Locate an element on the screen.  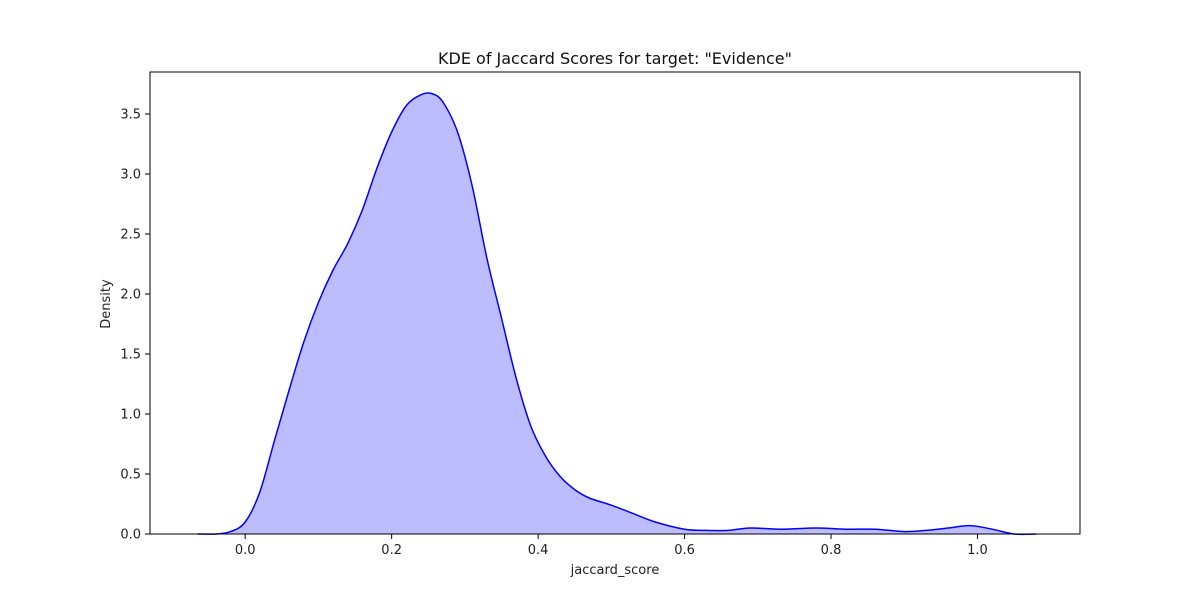
x-tick-label: 0.2 is located at coordinates (391, 550).